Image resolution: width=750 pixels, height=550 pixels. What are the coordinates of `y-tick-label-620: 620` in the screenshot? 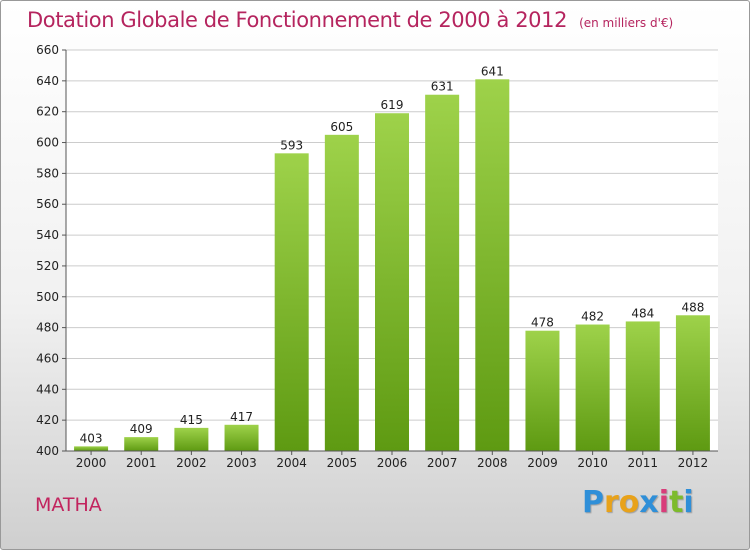 It's located at (47, 112).